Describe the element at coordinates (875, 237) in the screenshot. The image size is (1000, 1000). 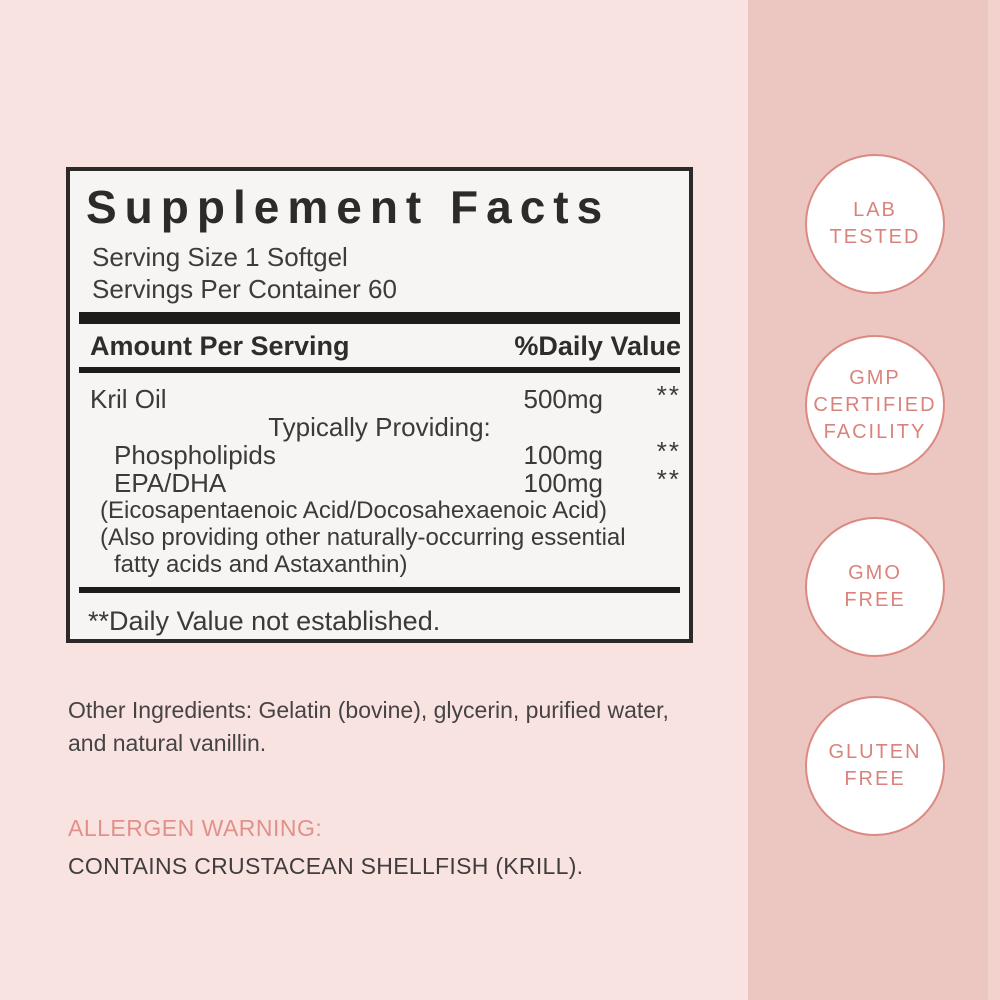
I see `badge-line: TESTED` at that location.